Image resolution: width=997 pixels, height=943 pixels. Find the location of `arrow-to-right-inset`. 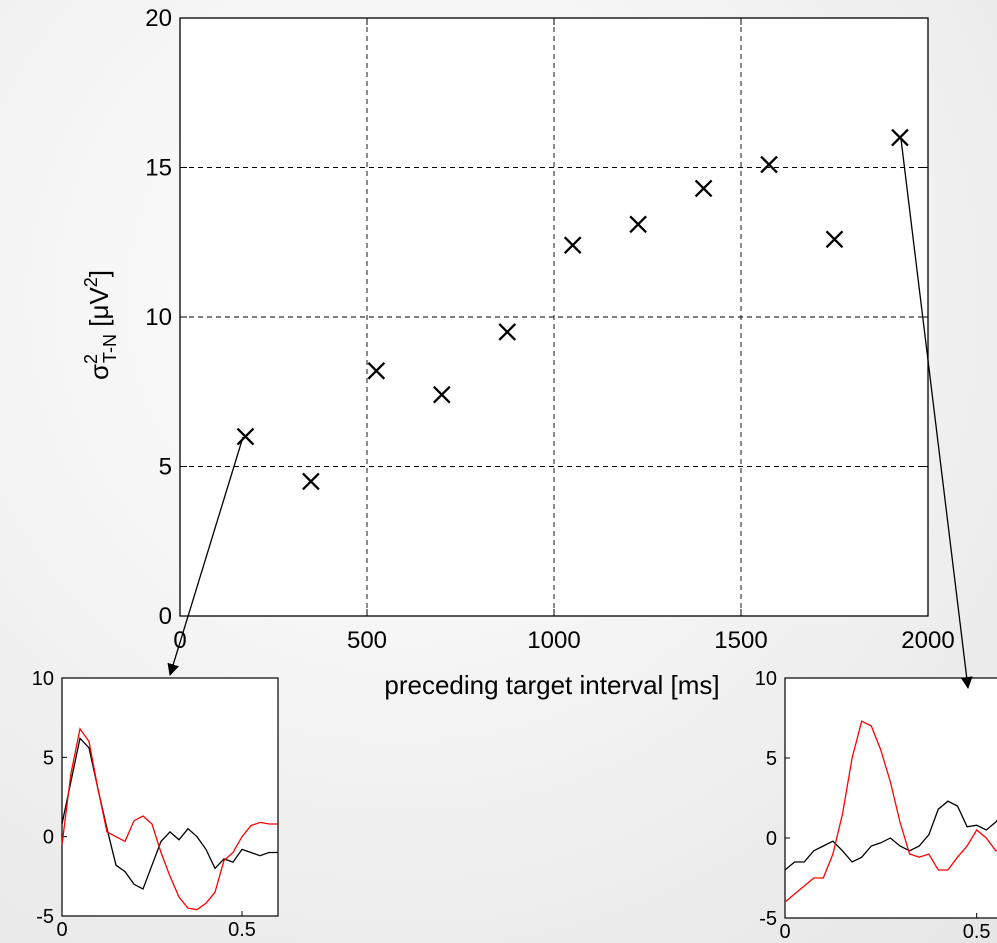

arrow-to-right-inset is located at coordinates (936, 413).